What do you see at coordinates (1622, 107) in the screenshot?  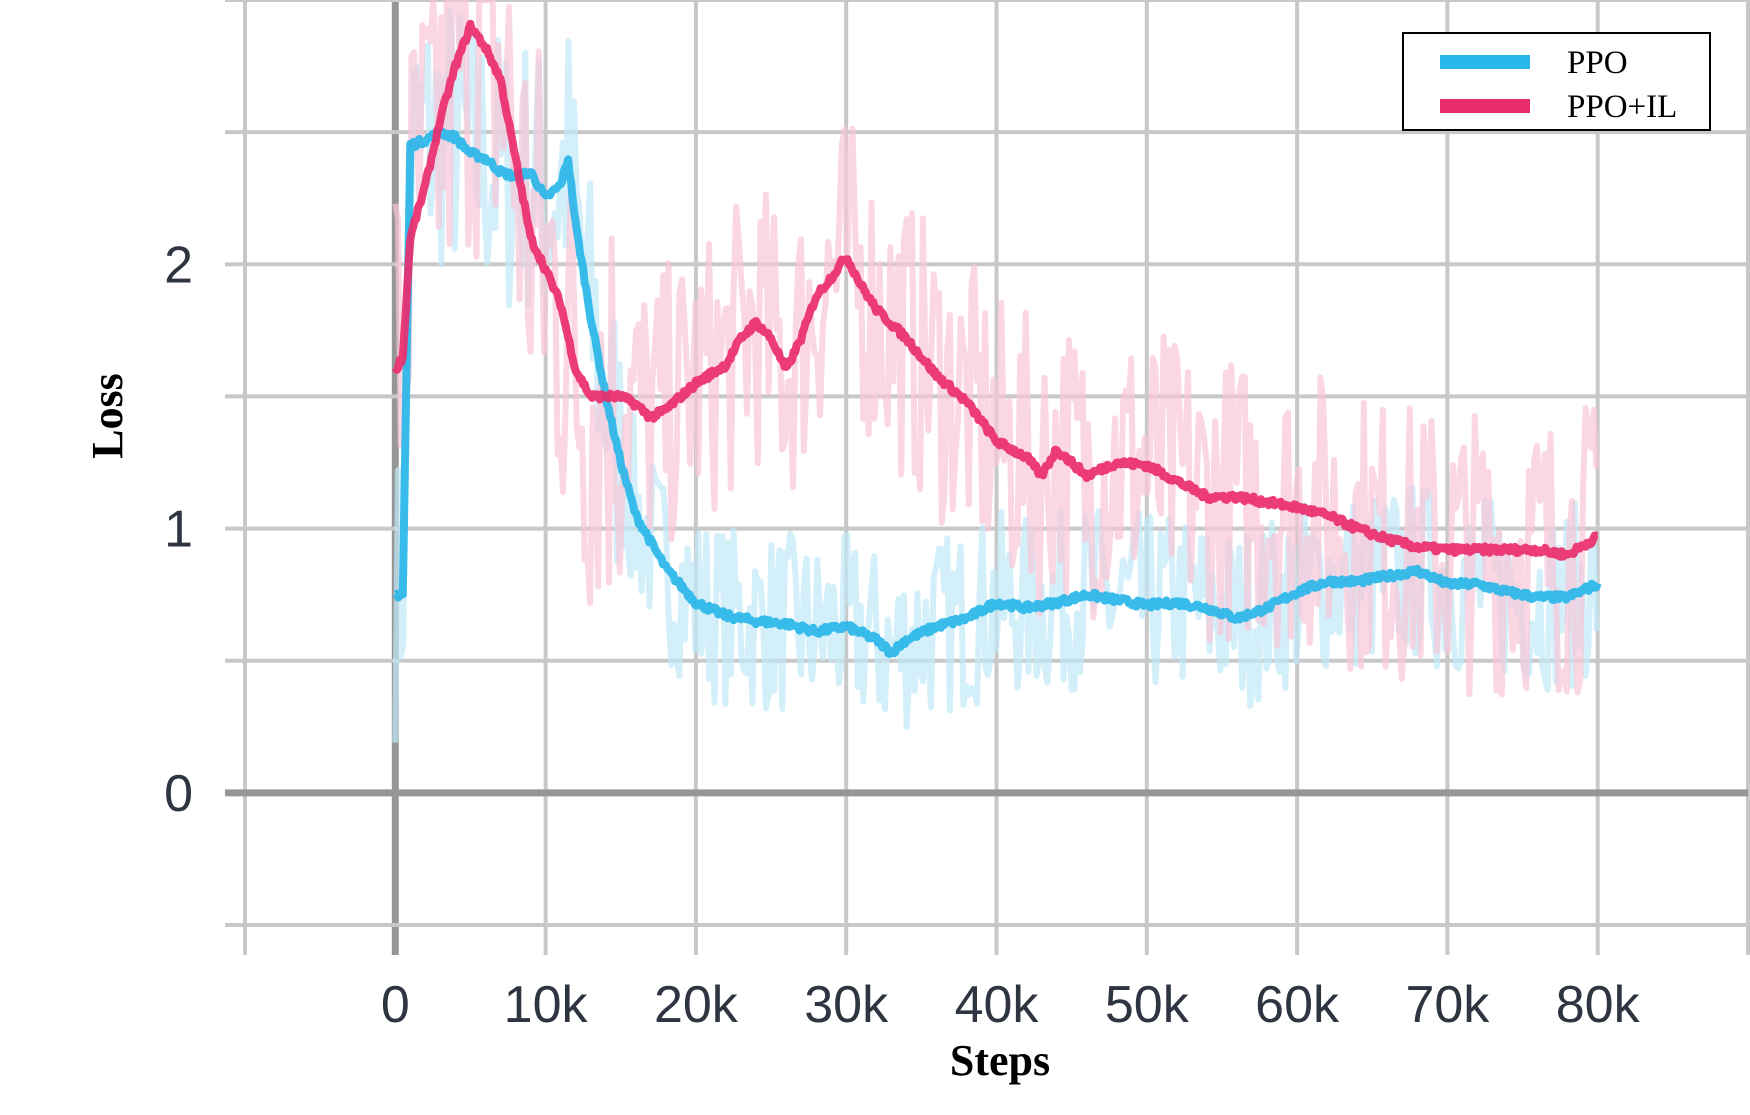 I see `legend-label-ppo-il: PPO+IL` at bounding box center [1622, 107].